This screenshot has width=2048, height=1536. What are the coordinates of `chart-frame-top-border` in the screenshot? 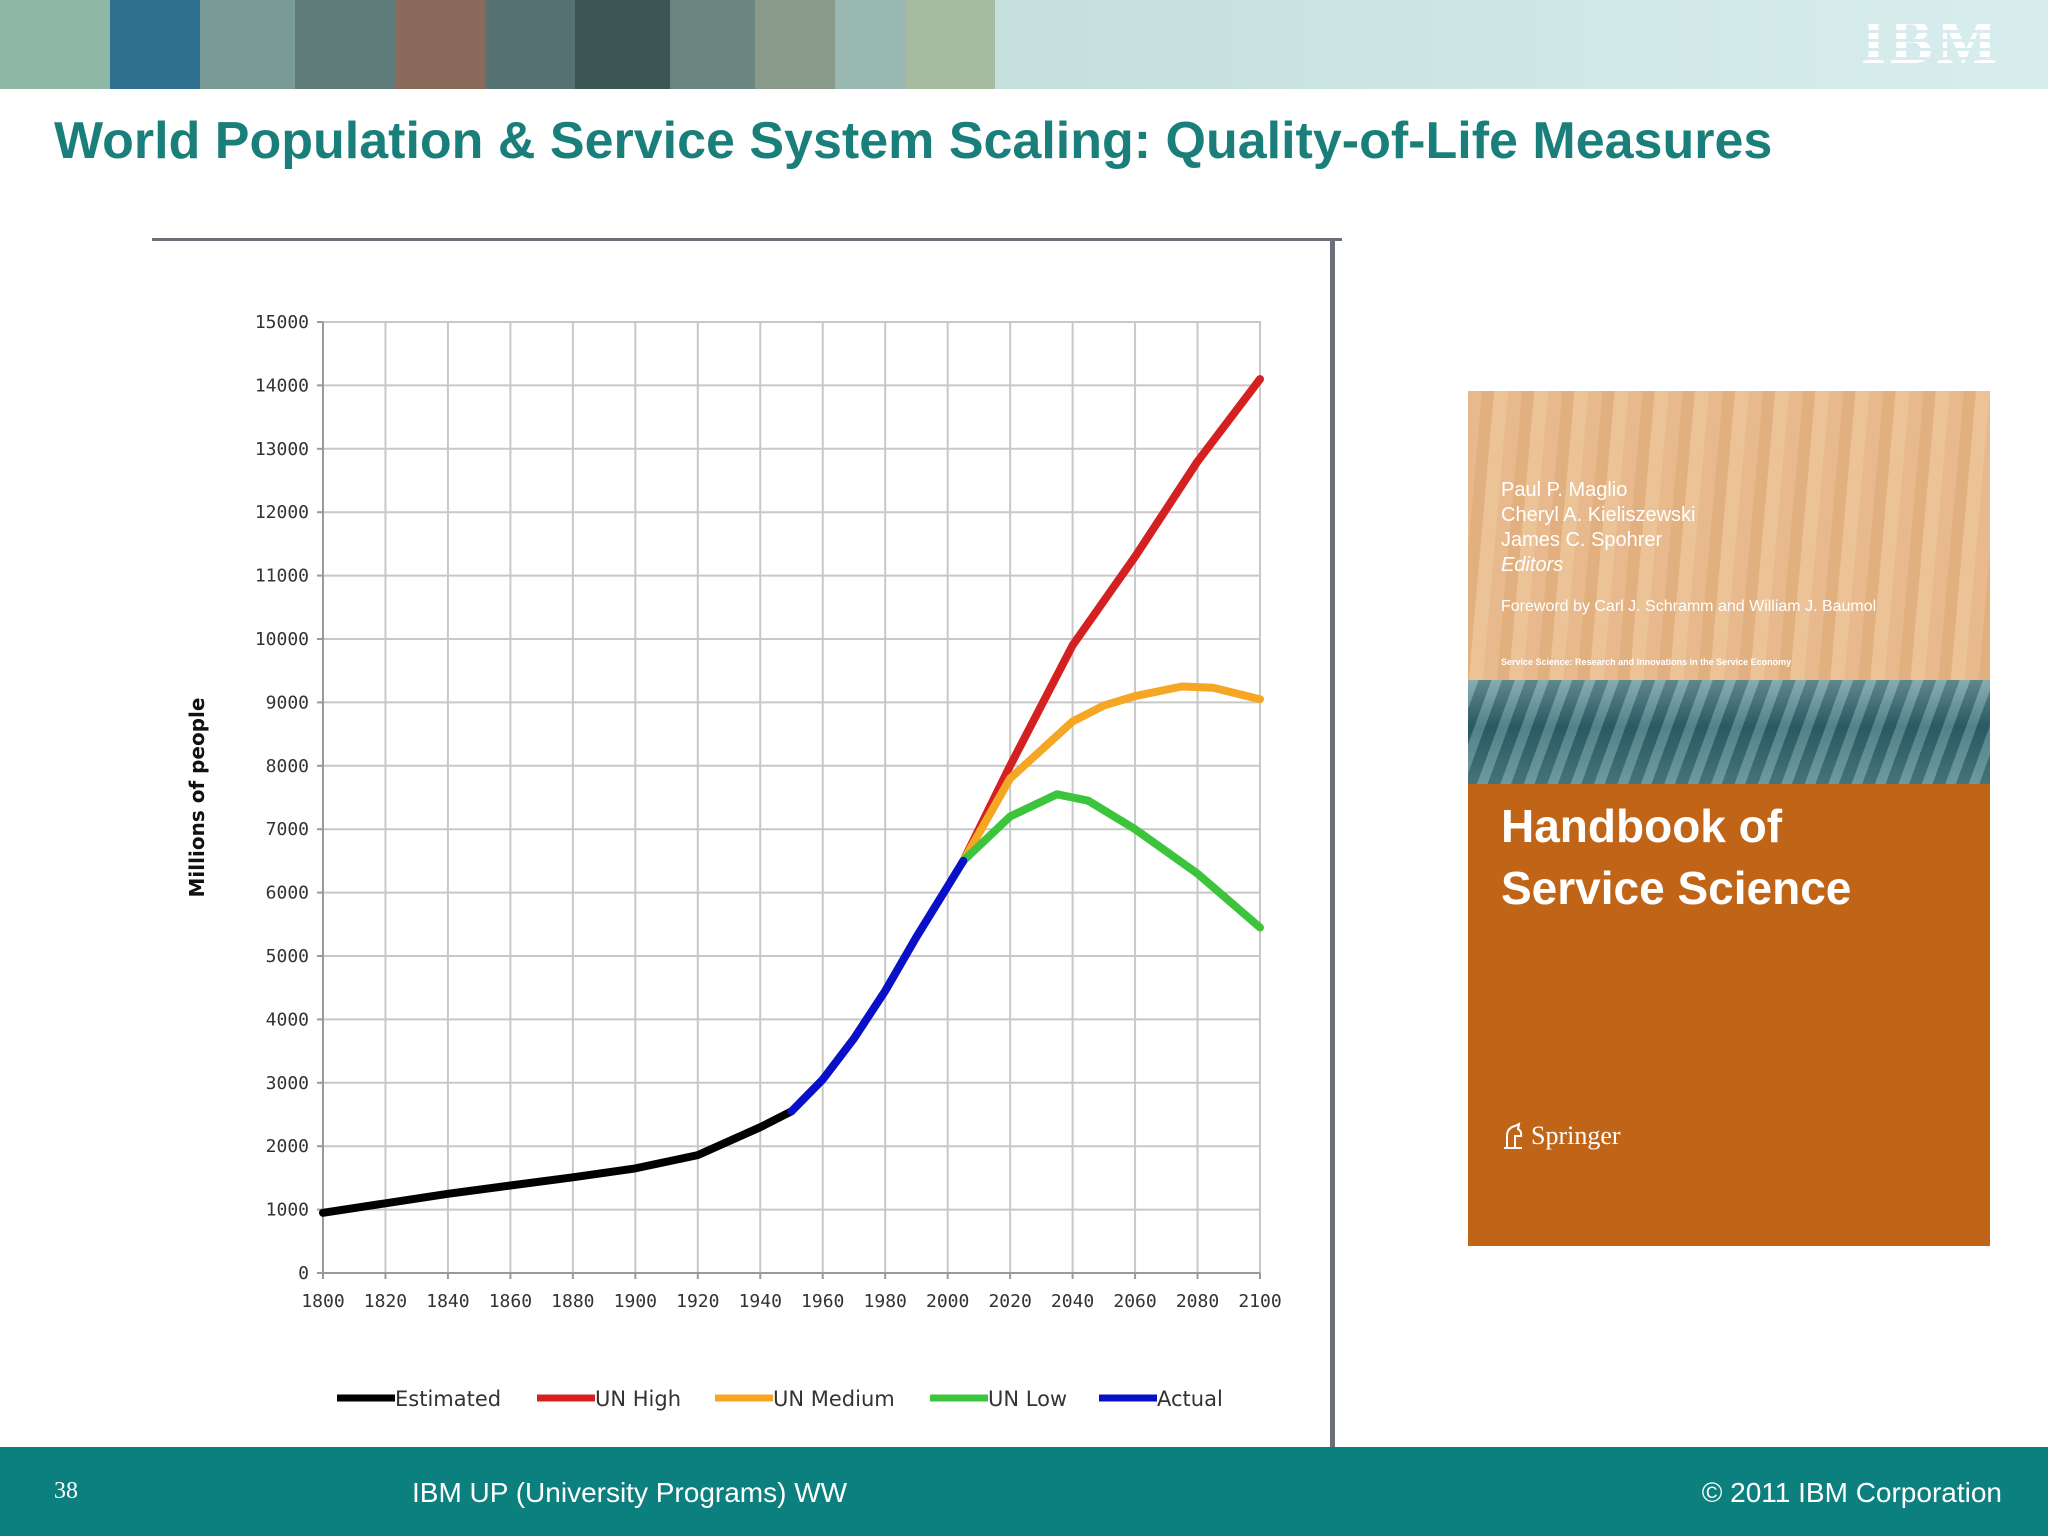 It's located at (747, 239).